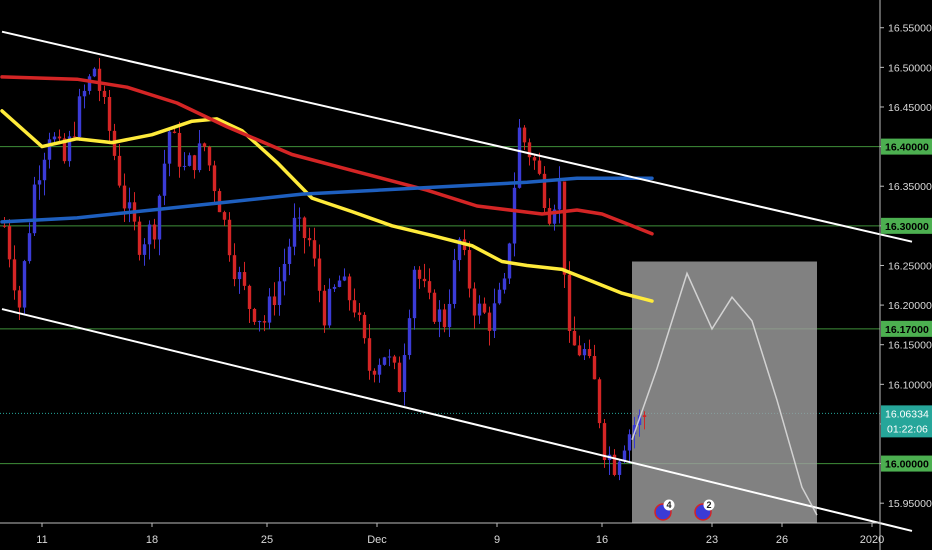  I want to click on event-badge: 4, so click(664, 510).